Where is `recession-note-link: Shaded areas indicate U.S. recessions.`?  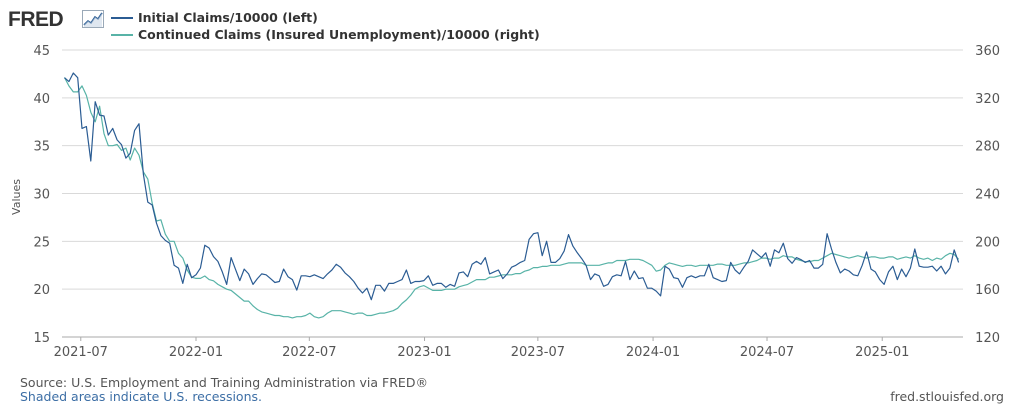 recession-note-link: Shaded areas indicate U.S. recessions. is located at coordinates (141, 396).